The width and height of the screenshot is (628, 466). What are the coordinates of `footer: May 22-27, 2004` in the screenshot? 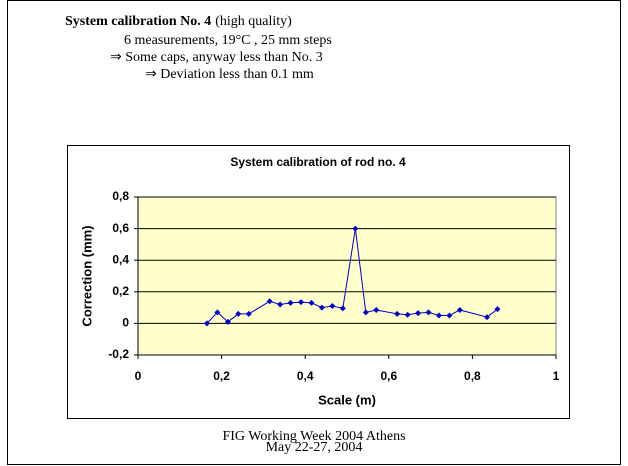 It's located at (314, 447).